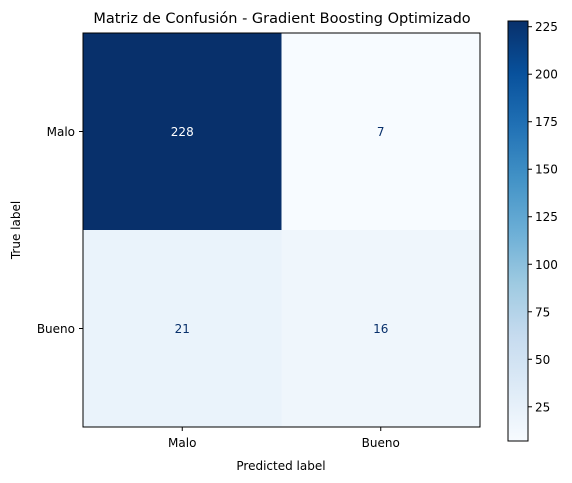 This screenshot has width=572, height=483. I want to click on y-axis-ticks: Malo Bueno, so click(60, 230).